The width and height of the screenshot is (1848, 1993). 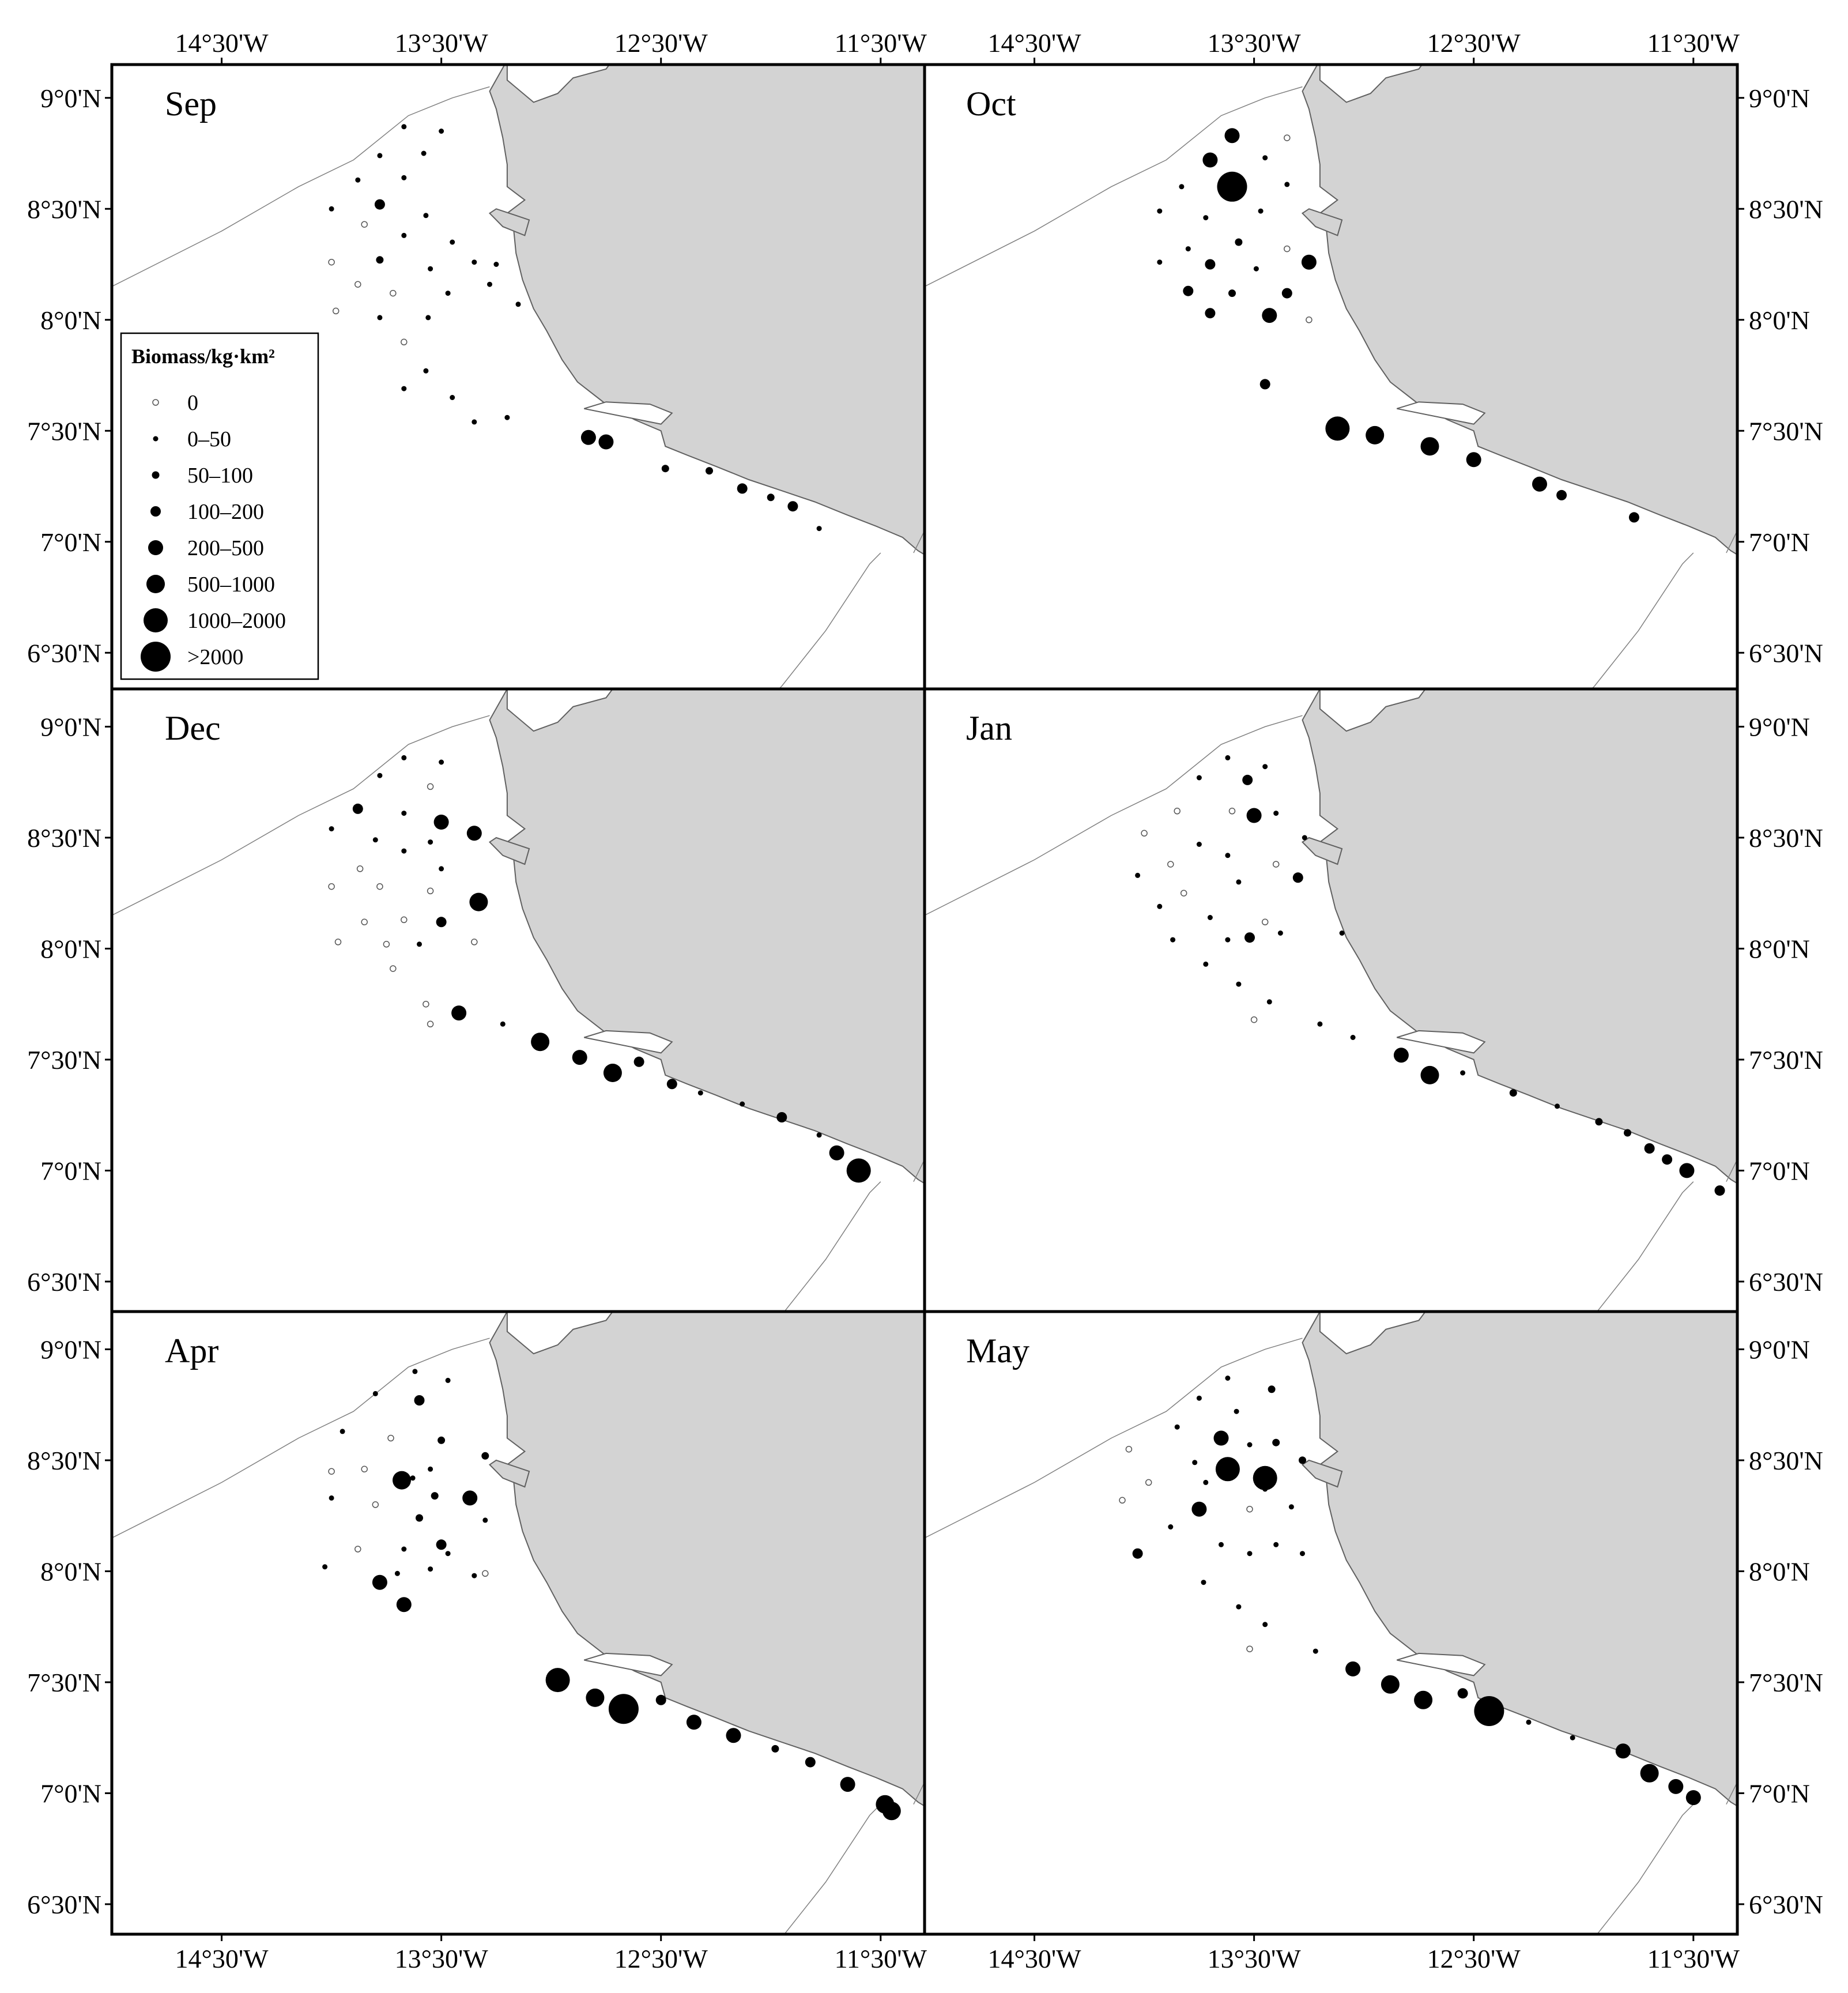 What do you see at coordinates (225, 512) in the screenshot?
I see `legend-label: 100–200` at bounding box center [225, 512].